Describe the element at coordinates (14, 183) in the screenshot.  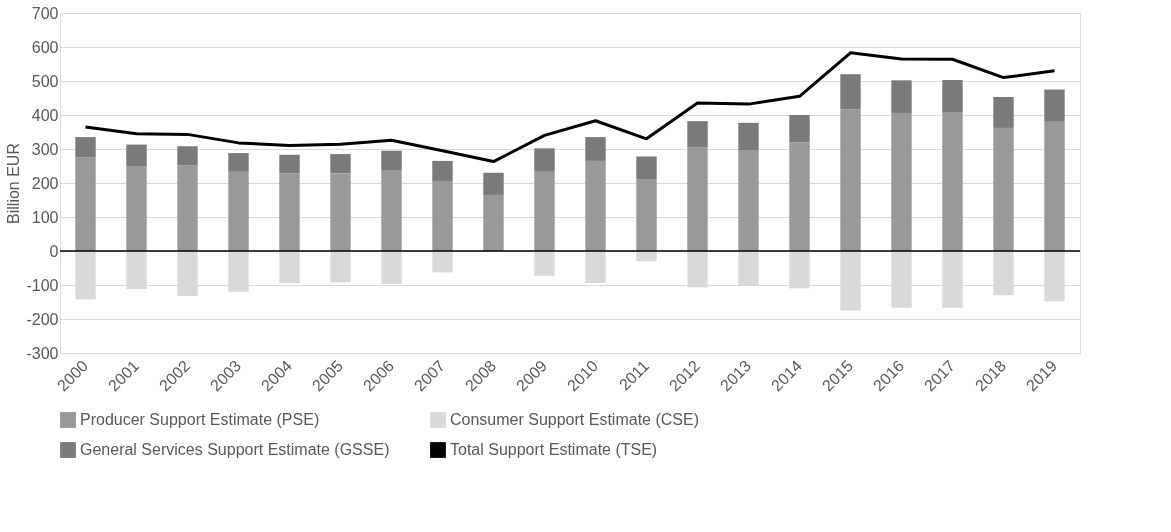
I see `y-axis-title: Billion EUR` at that location.